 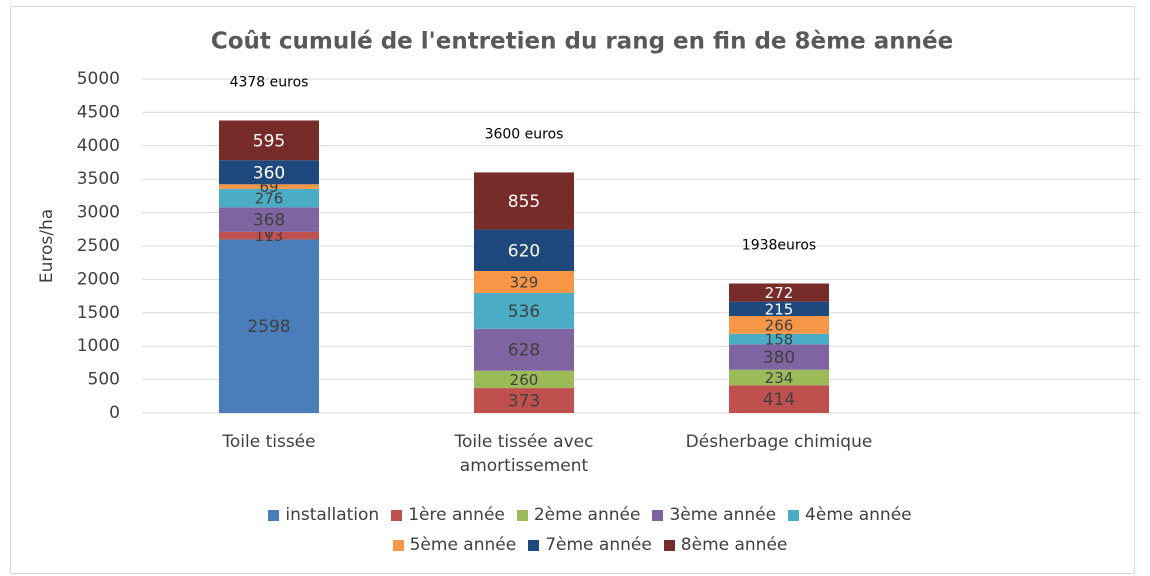 I want to click on data-label: 0, so click(x=269, y=232).